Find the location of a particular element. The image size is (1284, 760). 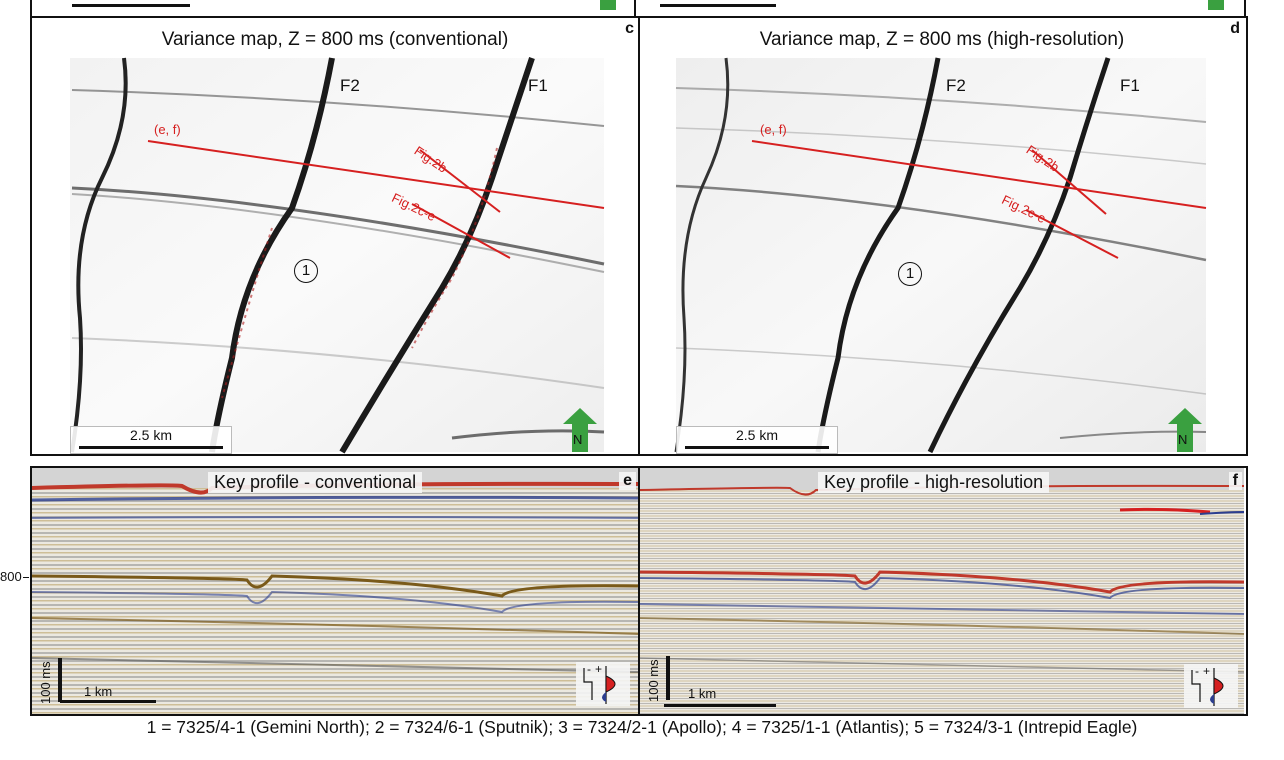

depth-tick-label: 800 is located at coordinates (14, 576).